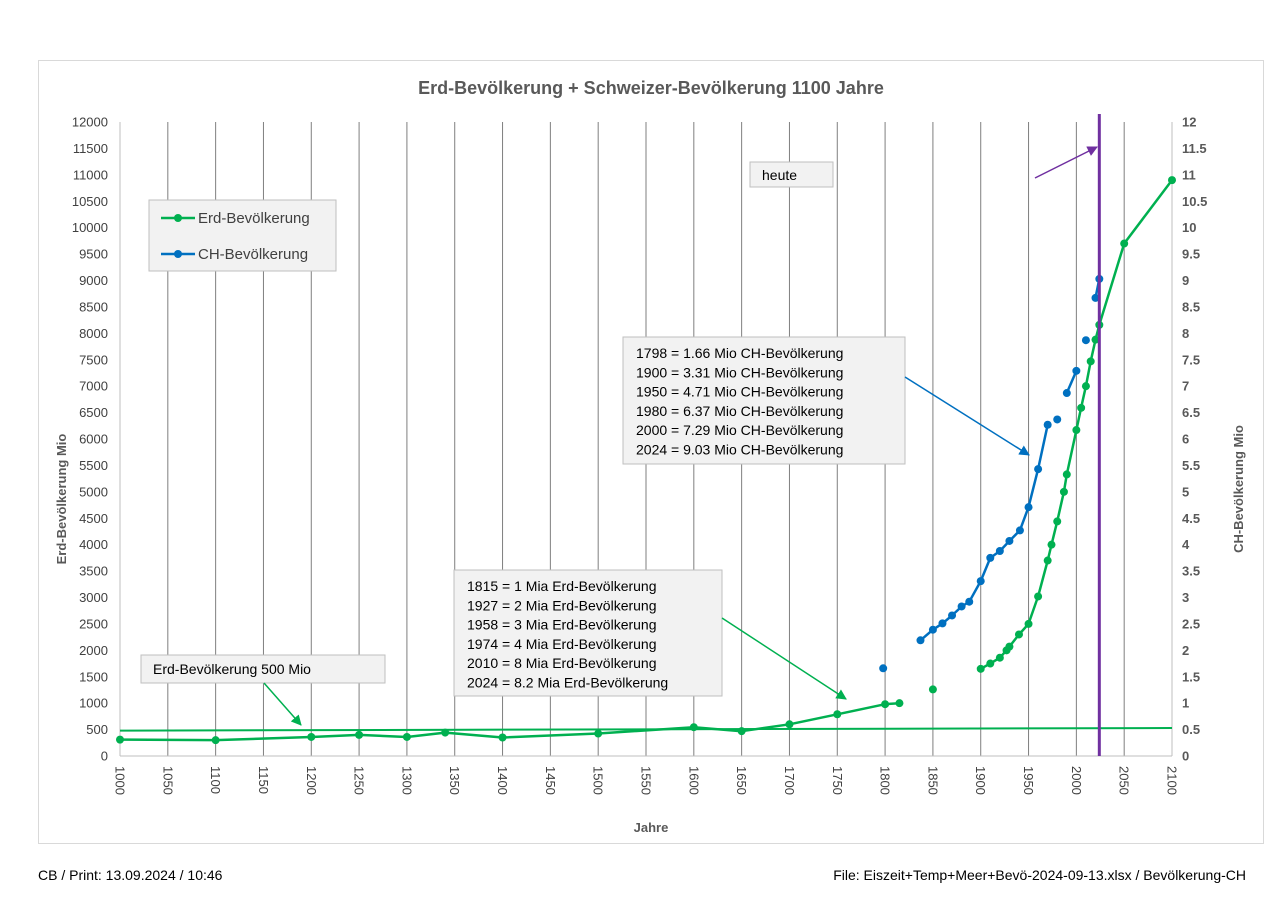 The image size is (1286, 910). I want to click on ch-milestone-line: 1900 = 3.31 Mio CH-Bevölkerung, so click(739, 372).